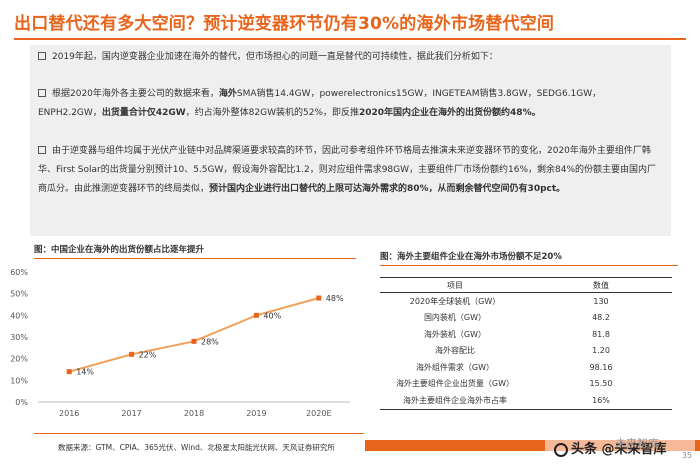 The image size is (700, 467). Describe the element at coordinates (194, 413) in the screenshot. I see `x-tick-label: 2018` at that location.